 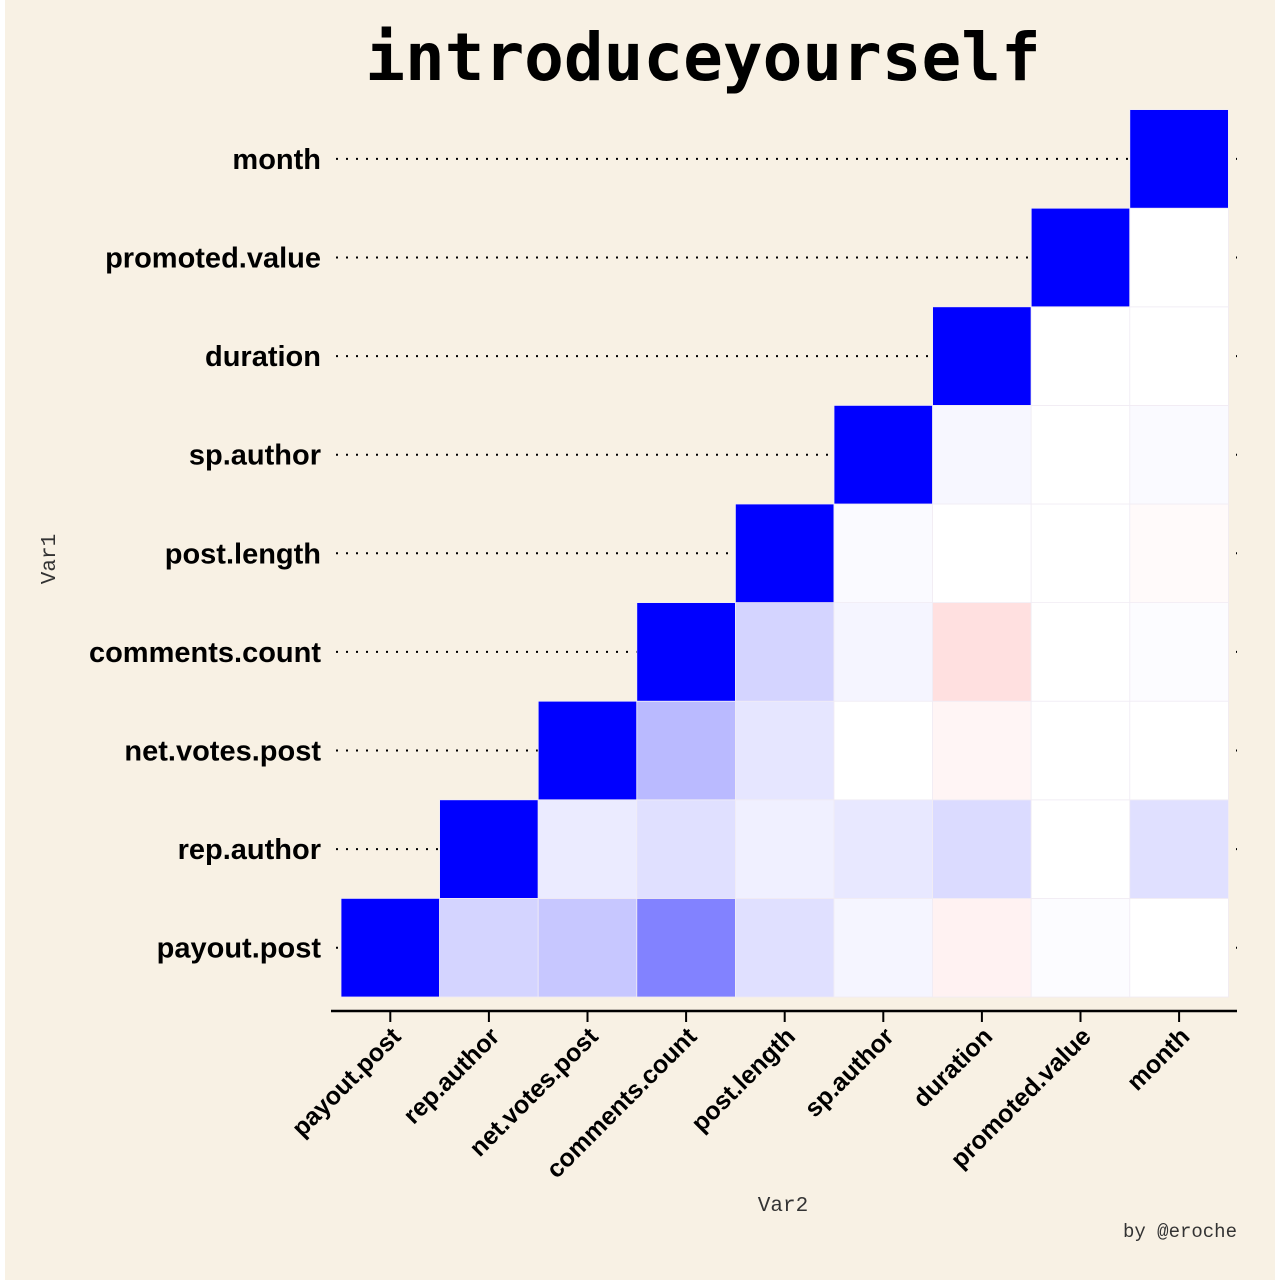 I want to click on y-tick-month: month, so click(x=276, y=160).